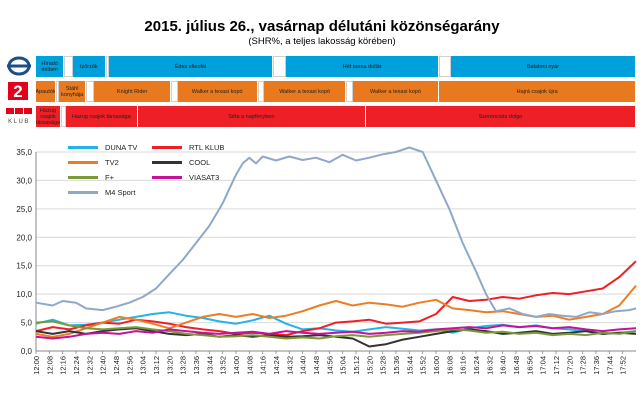  I want to click on x-tick-label: 13:28, so click(183, 365).